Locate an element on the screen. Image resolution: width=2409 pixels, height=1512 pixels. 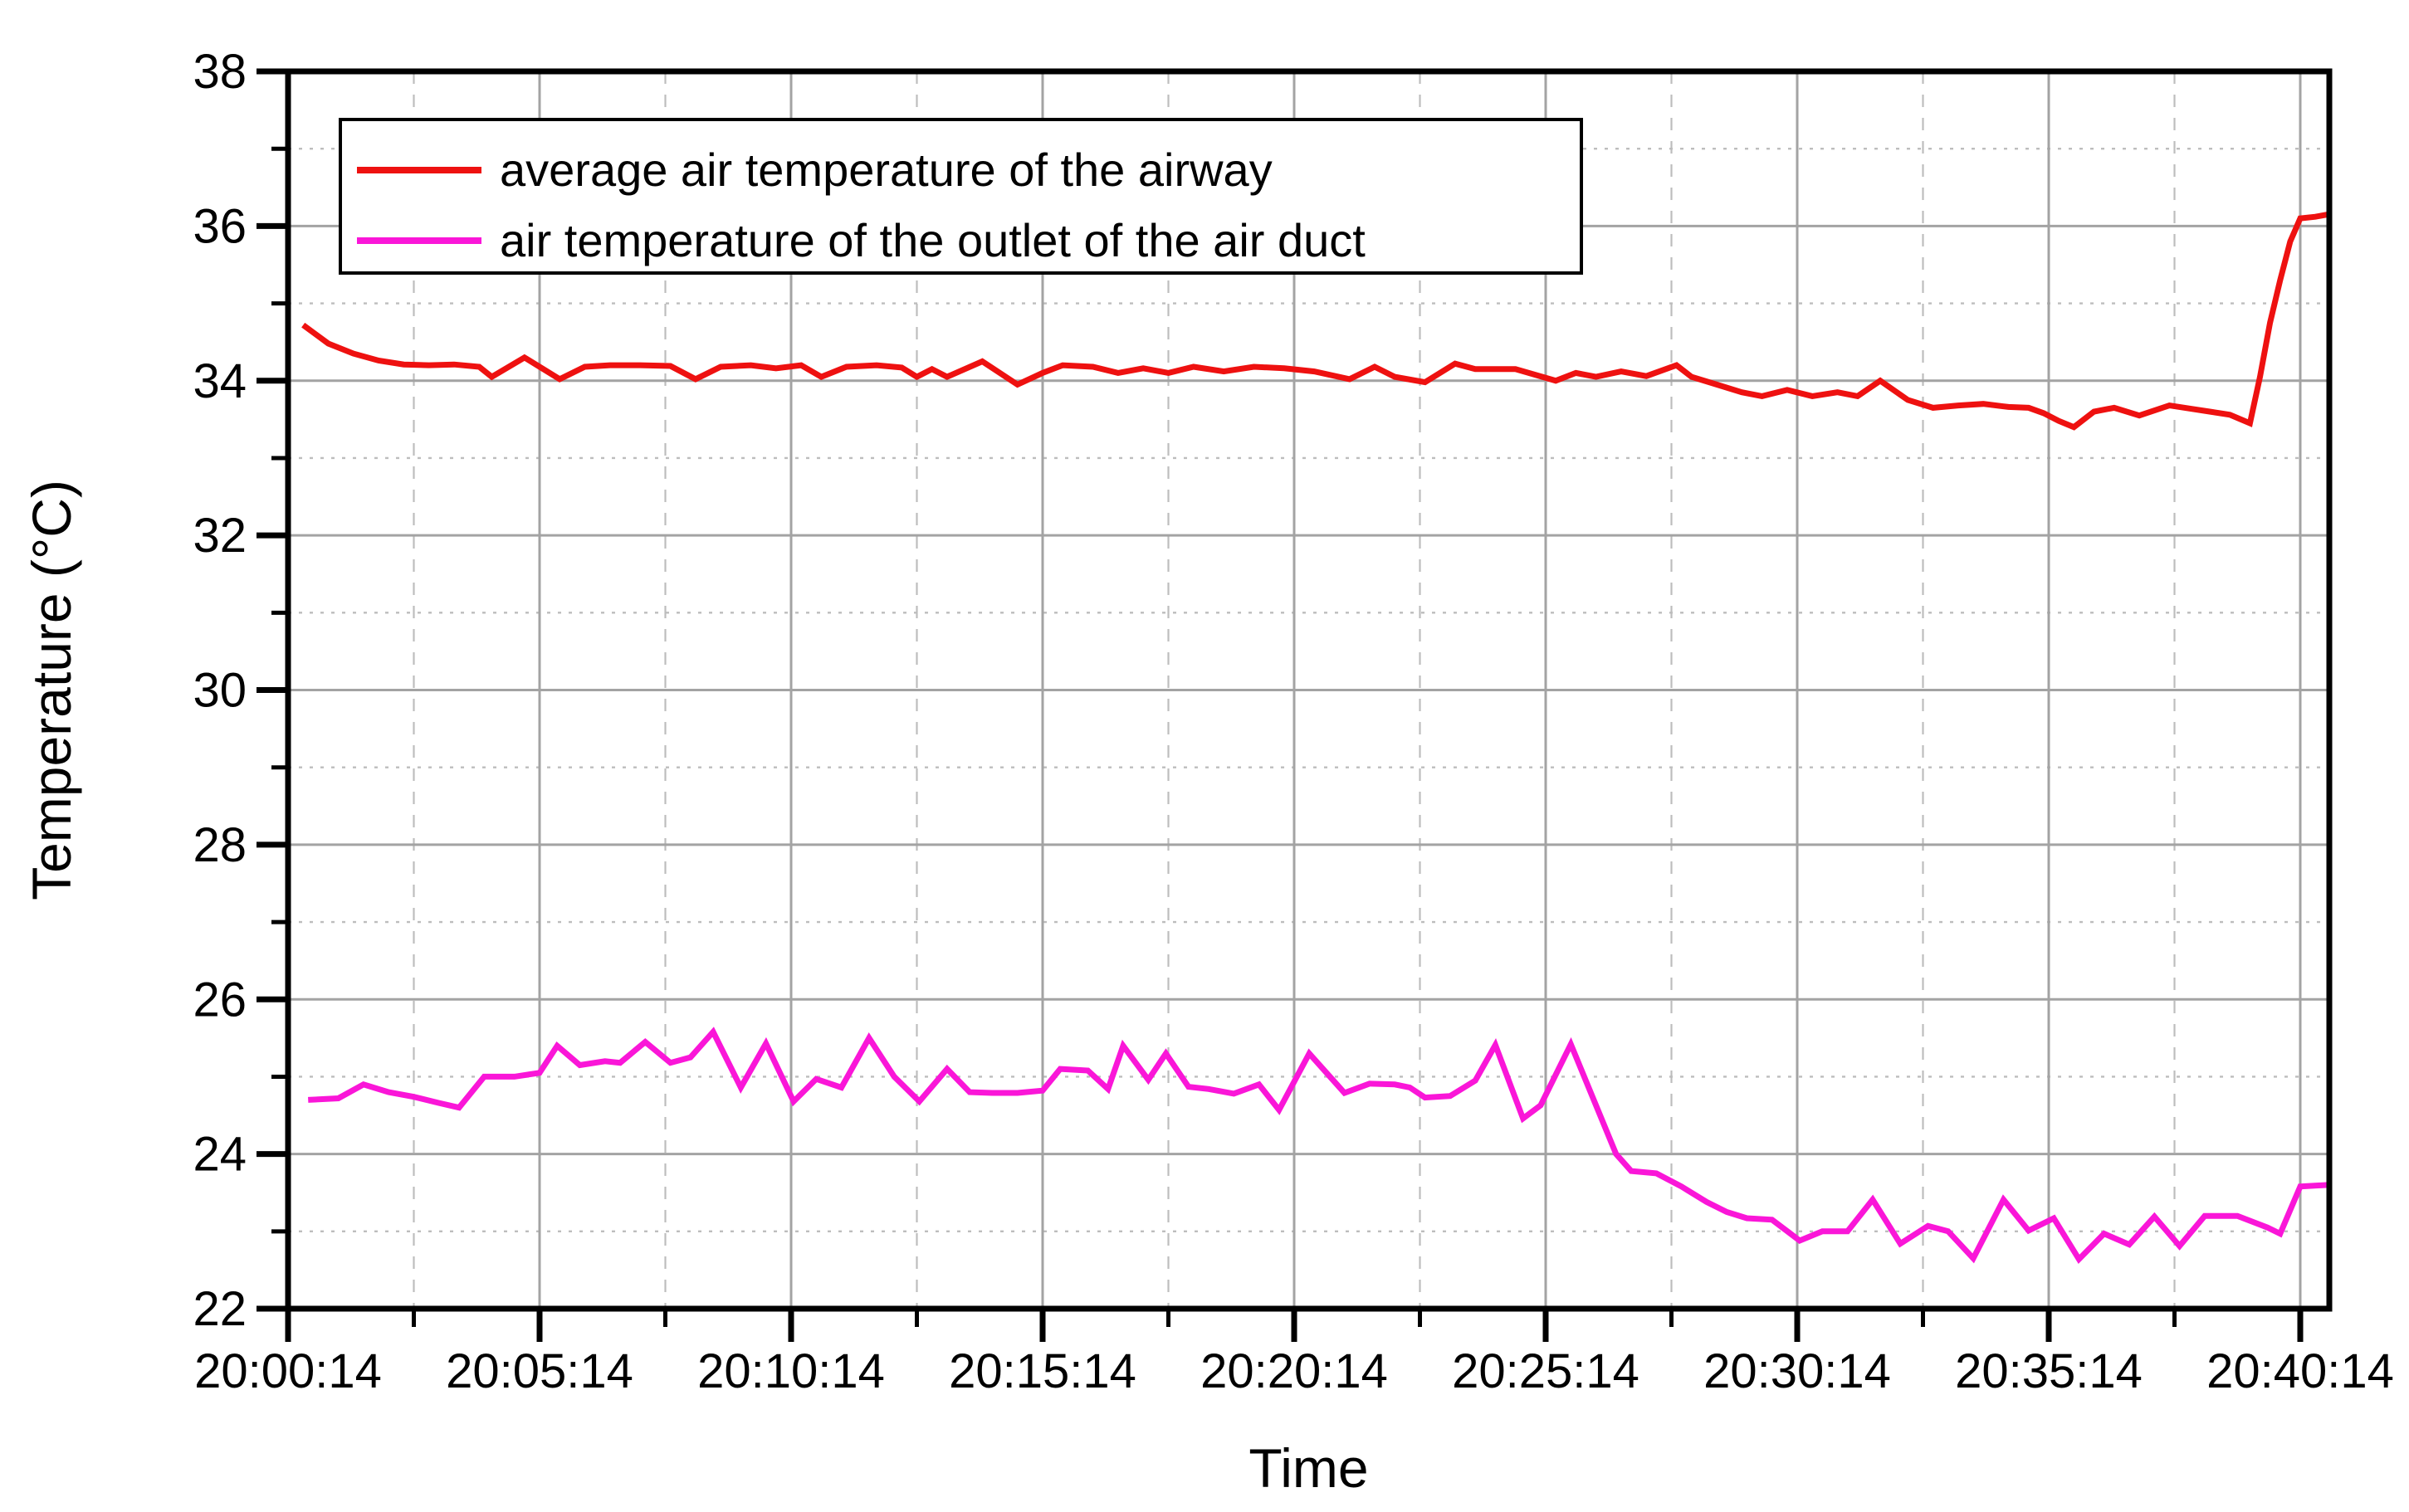
y-tick-label: 38 is located at coordinates (220, 72).